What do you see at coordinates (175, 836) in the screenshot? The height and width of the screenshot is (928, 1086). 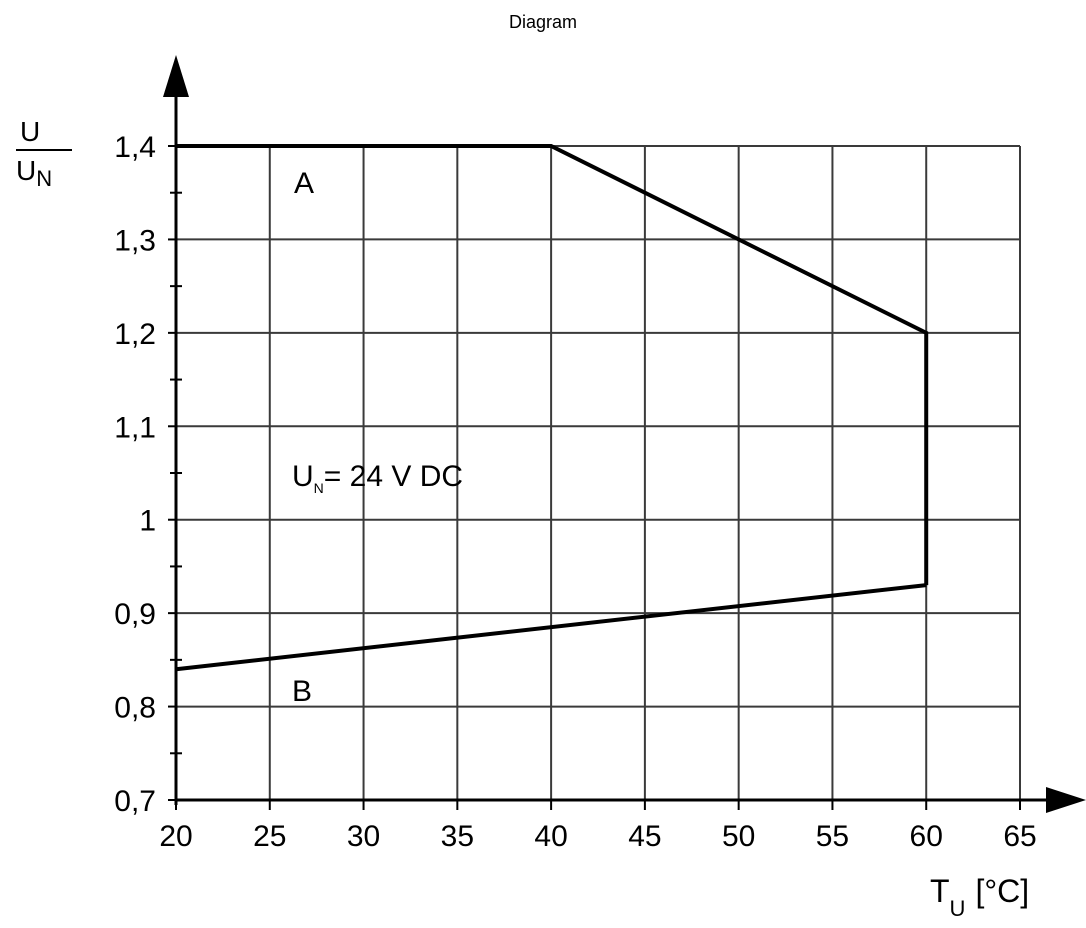 I see `x-tick-label: 20` at bounding box center [175, 836].